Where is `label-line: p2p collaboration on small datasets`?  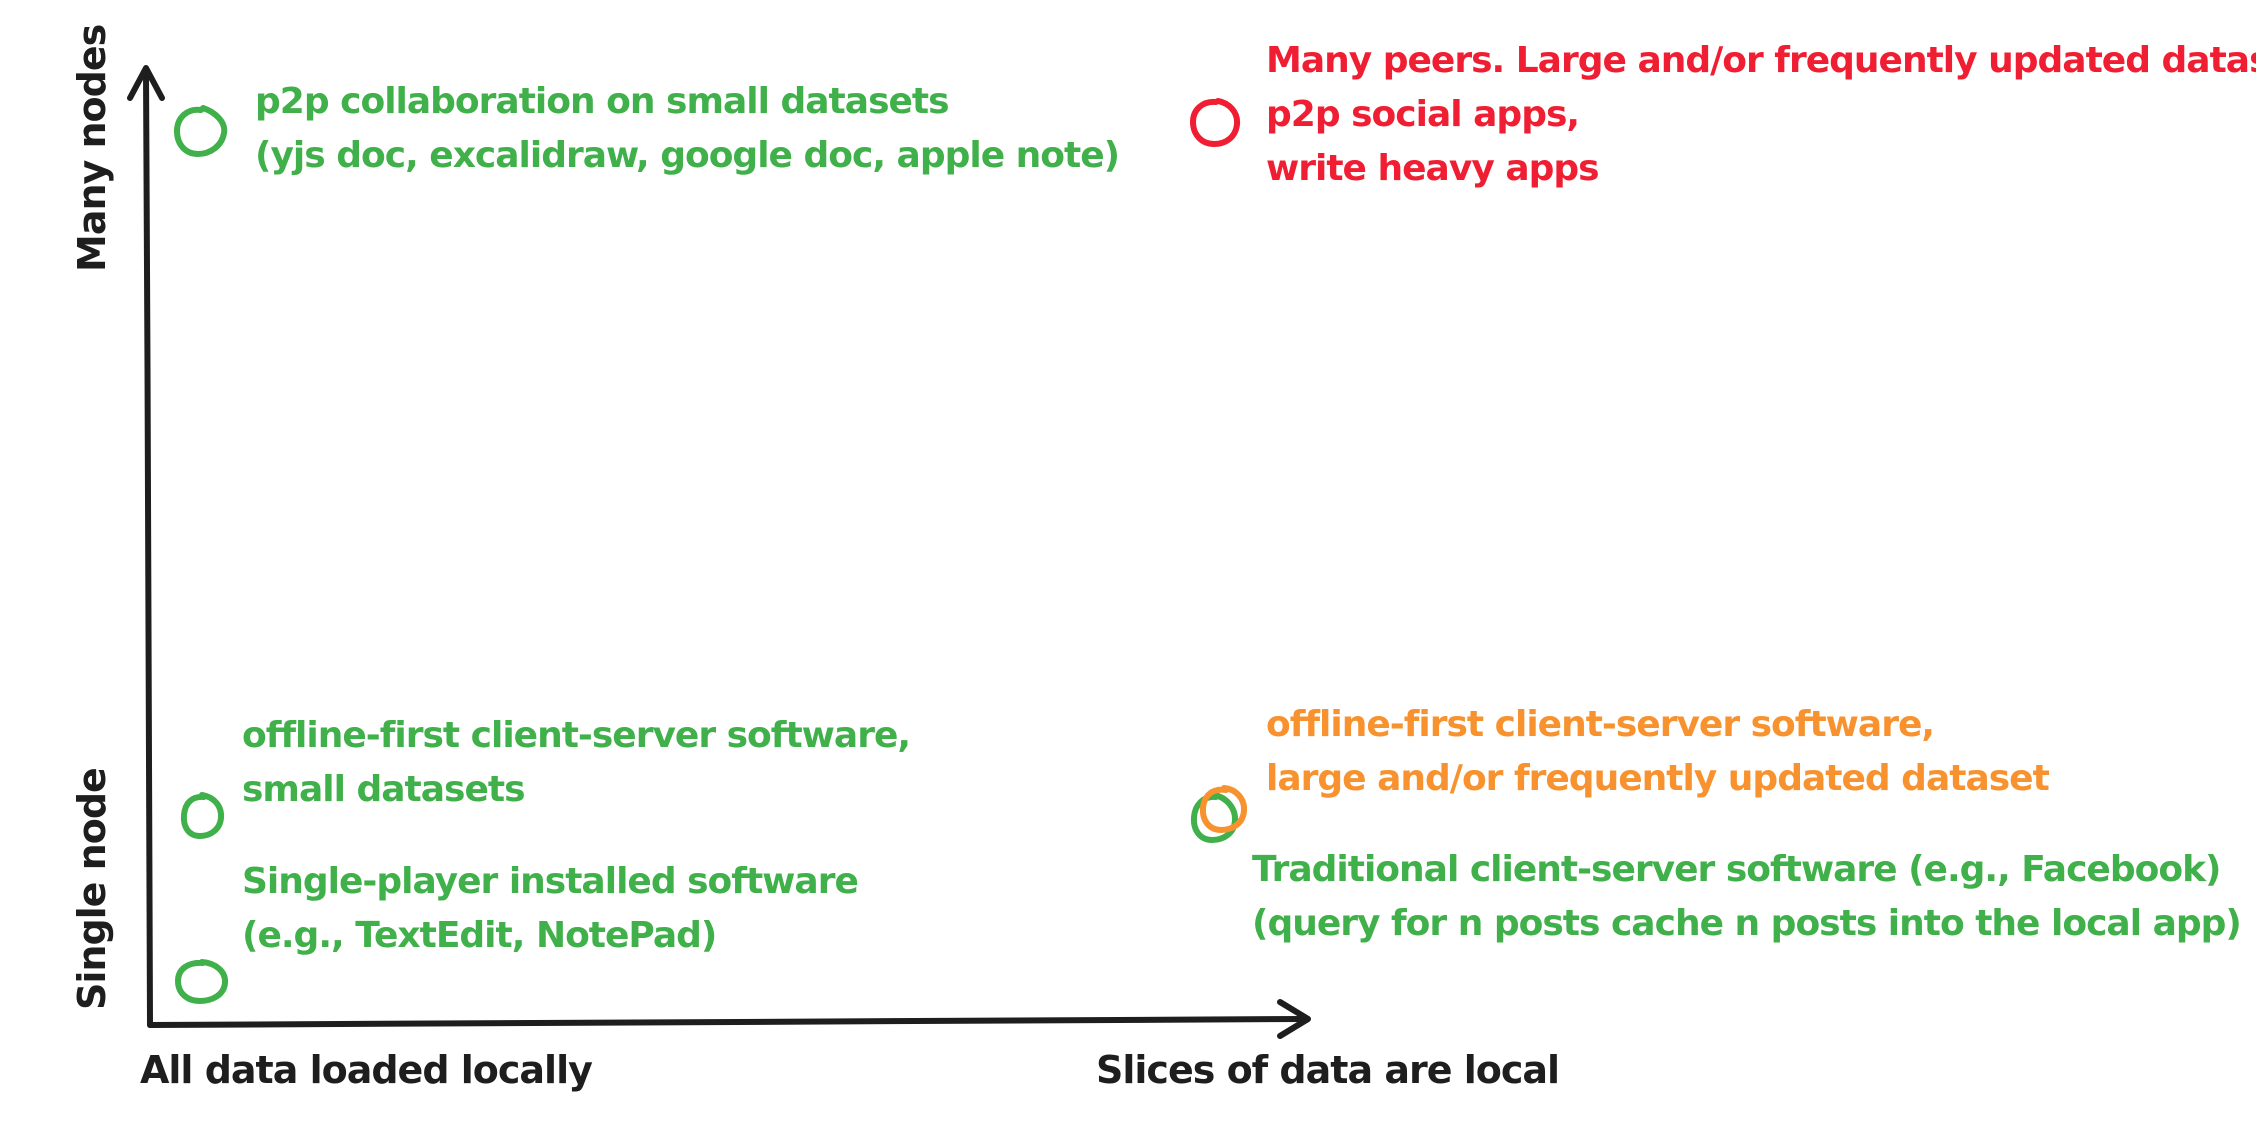
label-line: p2p collaboration on small datasets is located at coordinates (602, 101).